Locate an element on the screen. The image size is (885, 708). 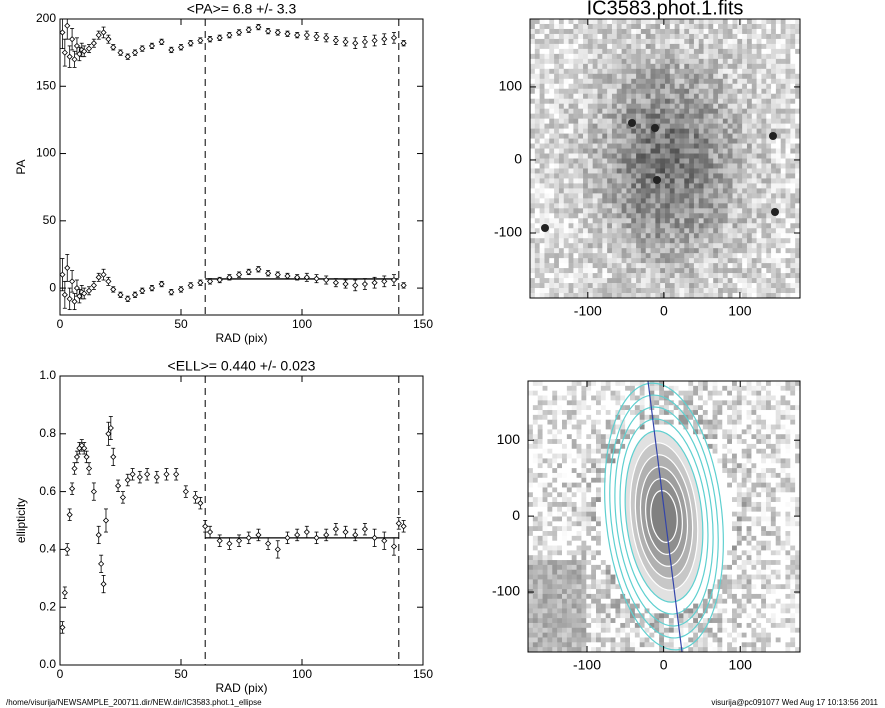
y-axis-label: PA is located at coordinates (21, 166).